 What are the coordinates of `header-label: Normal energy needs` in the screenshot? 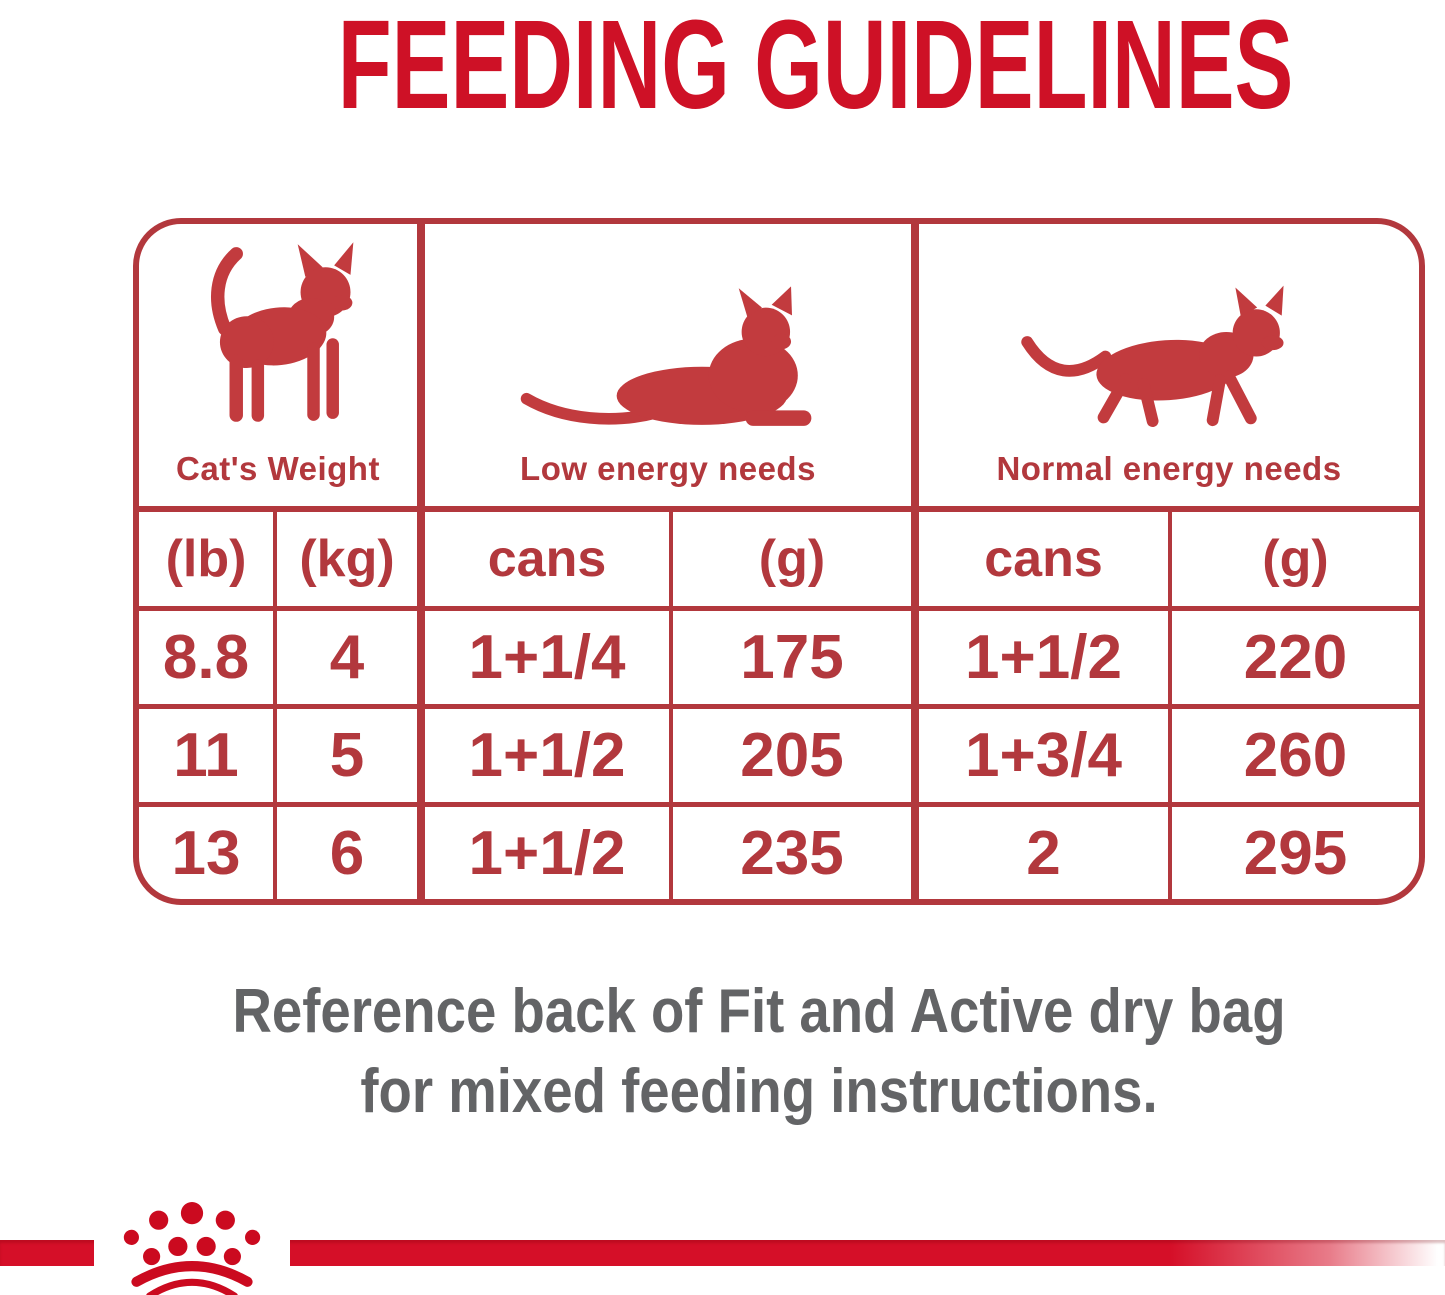 It's located at (1169, 468).